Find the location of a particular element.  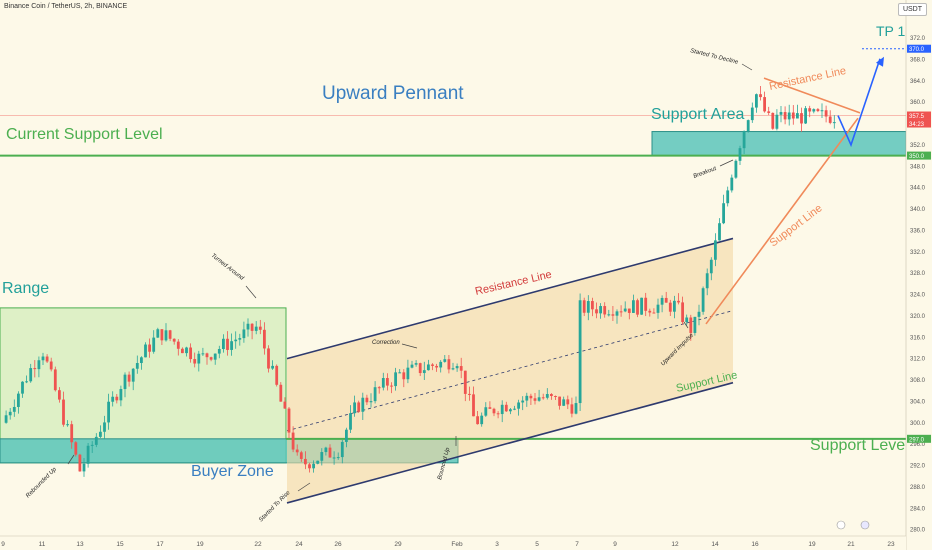

channel-support-line is located at coordinates (510, 442).